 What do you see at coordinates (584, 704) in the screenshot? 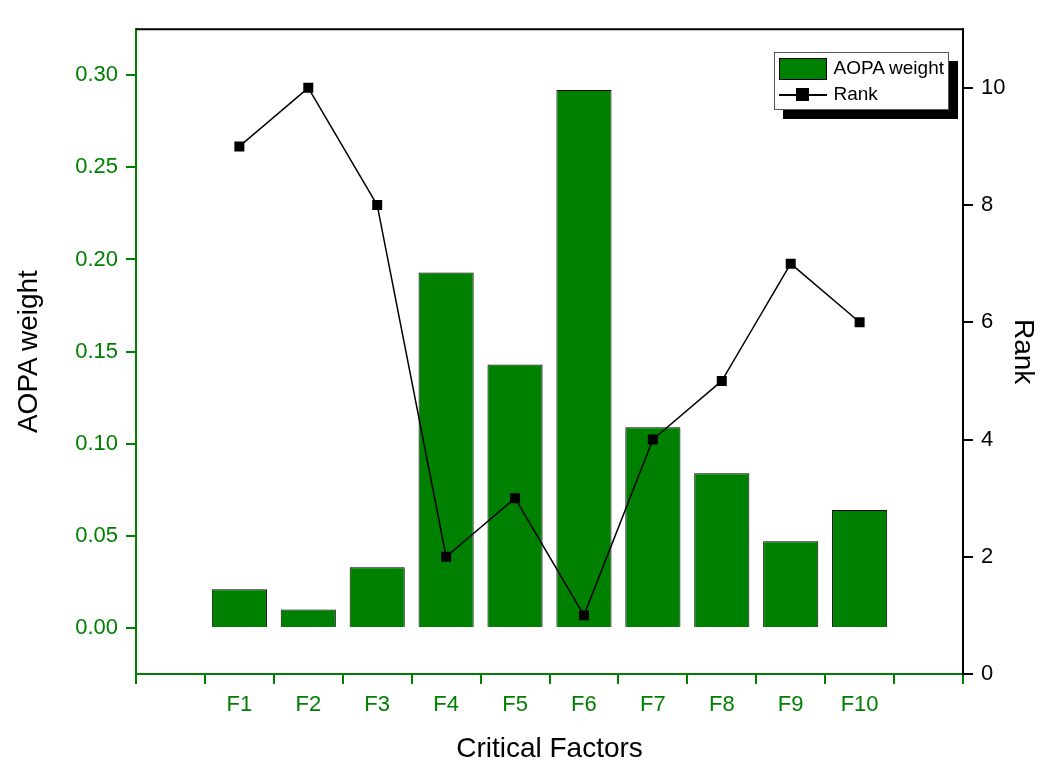
I see `x-tick-label: F6` at bounding box center [584, 704].